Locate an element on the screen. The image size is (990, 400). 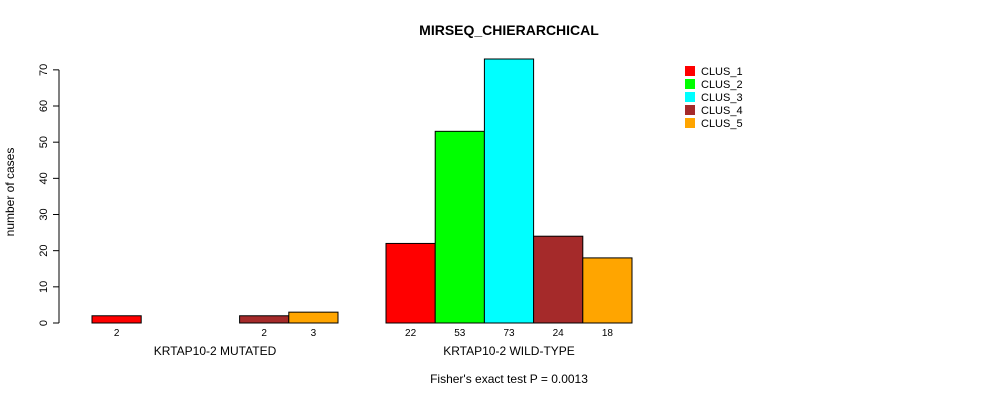
y-tick-label: 70 is located at coordinates (44, 70).